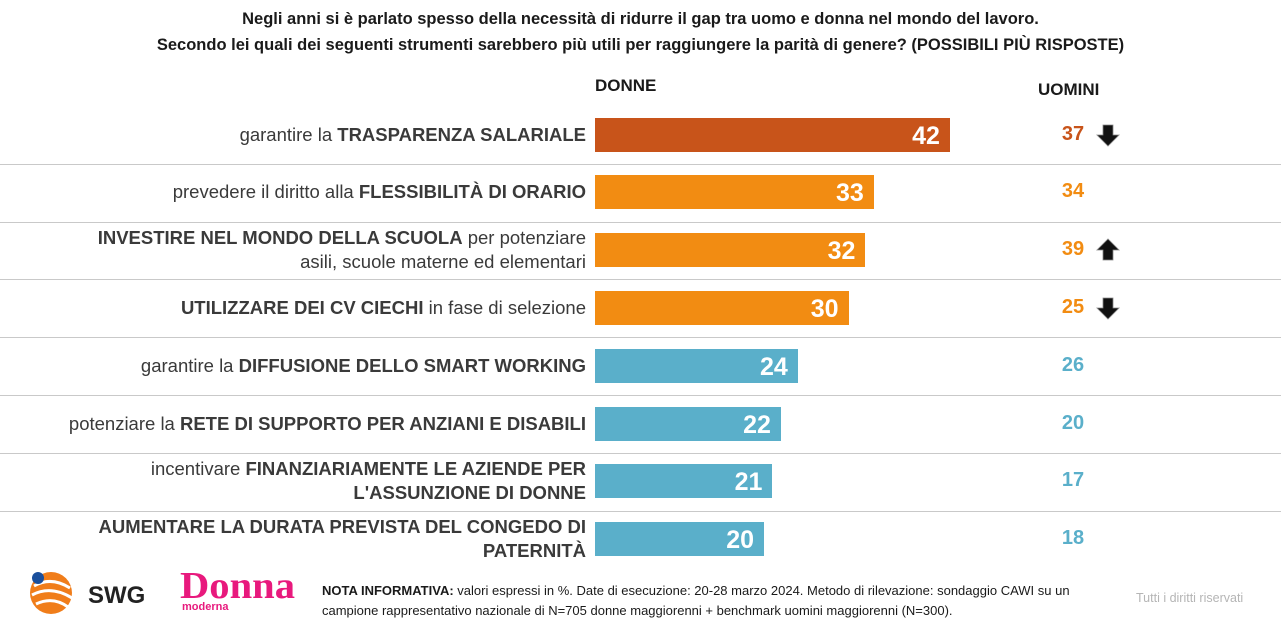 The image size is (1281, 628). What do you see at coordinates (679, 539) in the screenshot?
I see `bar-donne: 20` at bounding box center [679, 539].